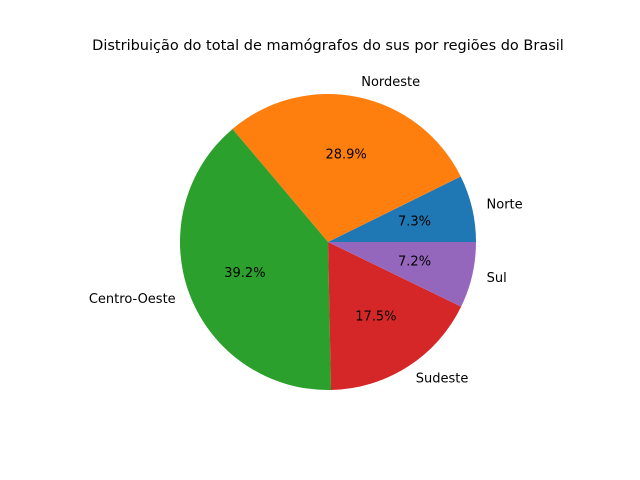 This screenshot has width=640, height=480. I want to click on slice-percent-nordeste: 28.9%, so click(345, 155).